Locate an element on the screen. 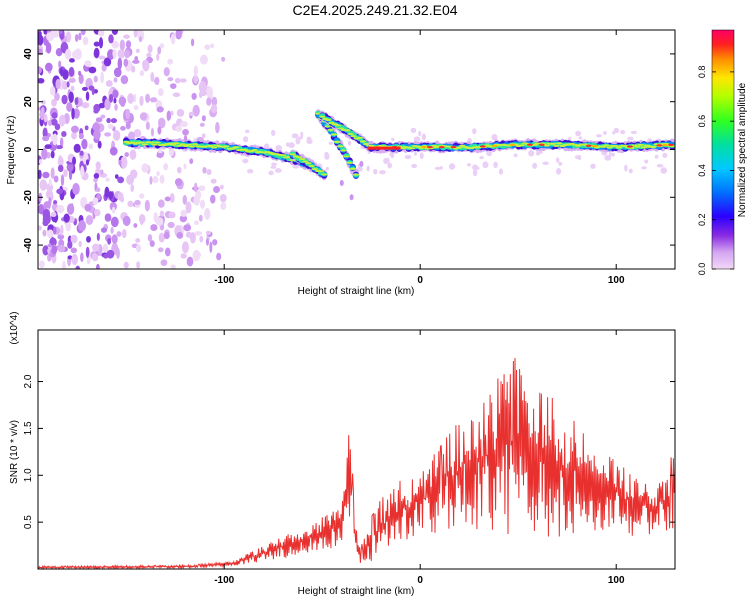 This screenshot has width=750, height=600. spectrogram-x-tick-label: 100 is located at coordinates (616, 280).